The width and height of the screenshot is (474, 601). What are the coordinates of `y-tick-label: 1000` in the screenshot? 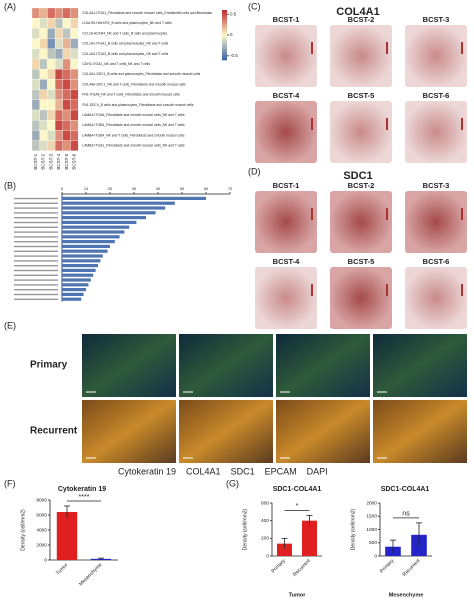 It's located at (371, 530).